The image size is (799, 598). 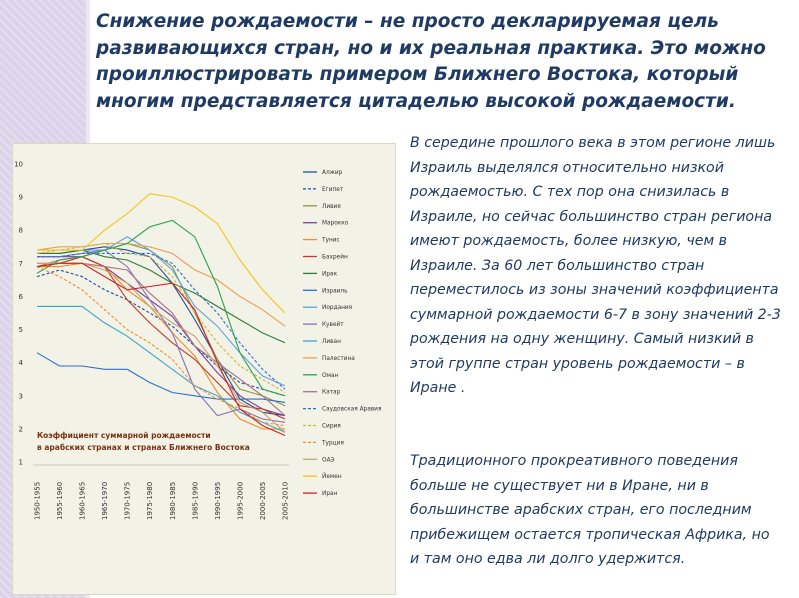 What do you see at coordinates (60, 501) in the screenshot?
I see `x-tick-label: 1955-1960` at bounding box center [60, 501].